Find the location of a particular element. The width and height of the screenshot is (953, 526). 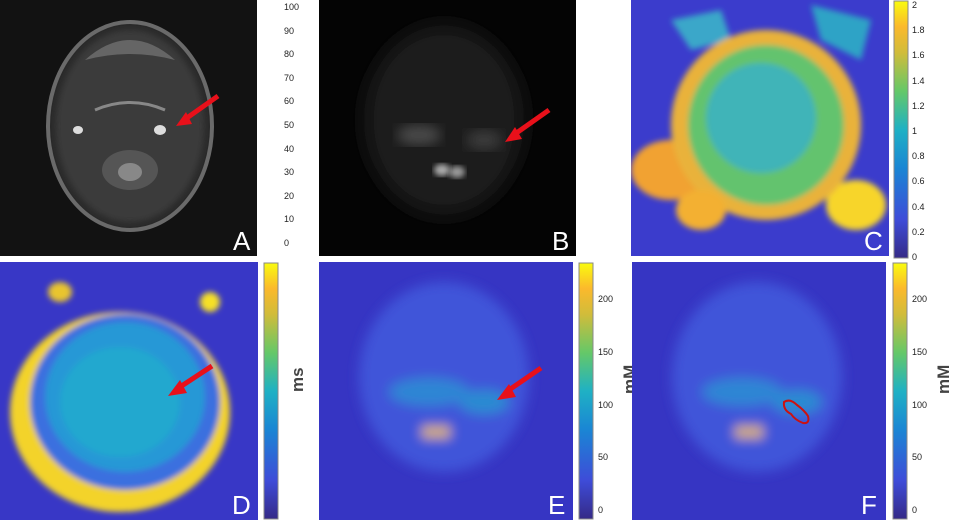

colorbar-e-tick: 200 is located at coordinates (606, 299).